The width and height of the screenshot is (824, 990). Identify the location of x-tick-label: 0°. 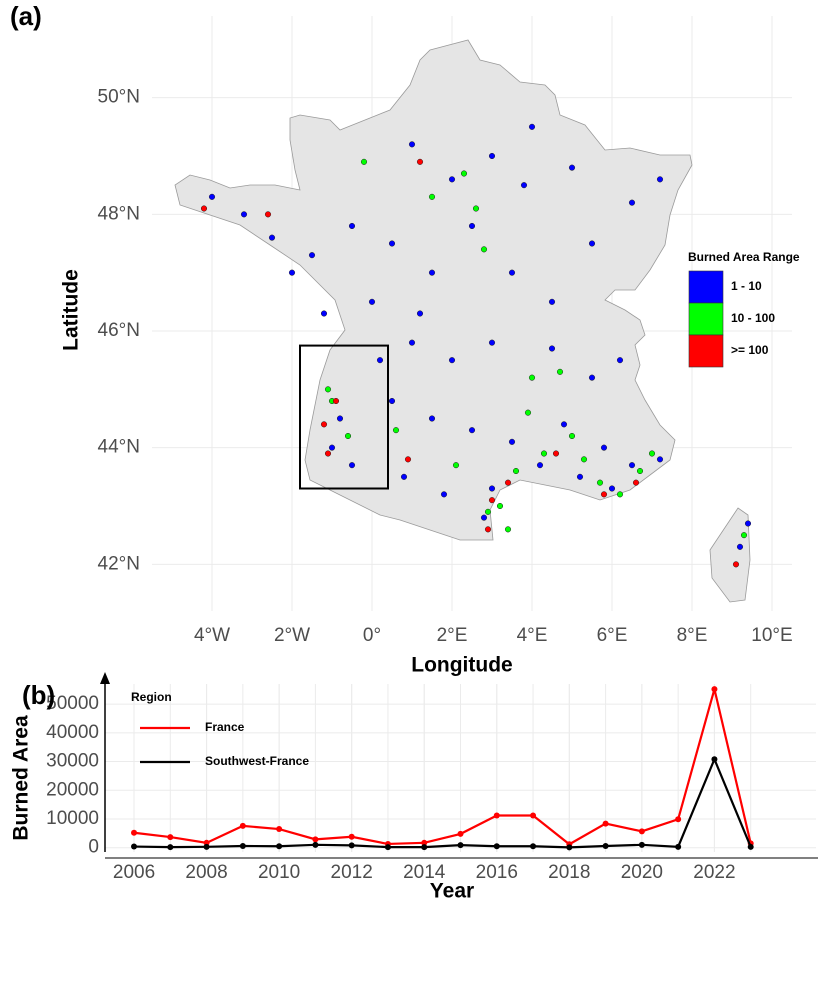
(372, 635).